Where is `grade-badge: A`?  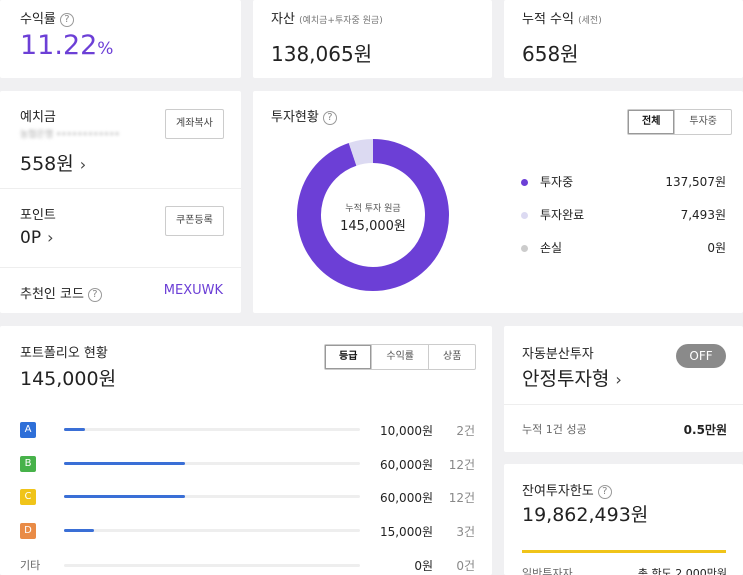 grade-badge: A is located at coordinates (28, 430).